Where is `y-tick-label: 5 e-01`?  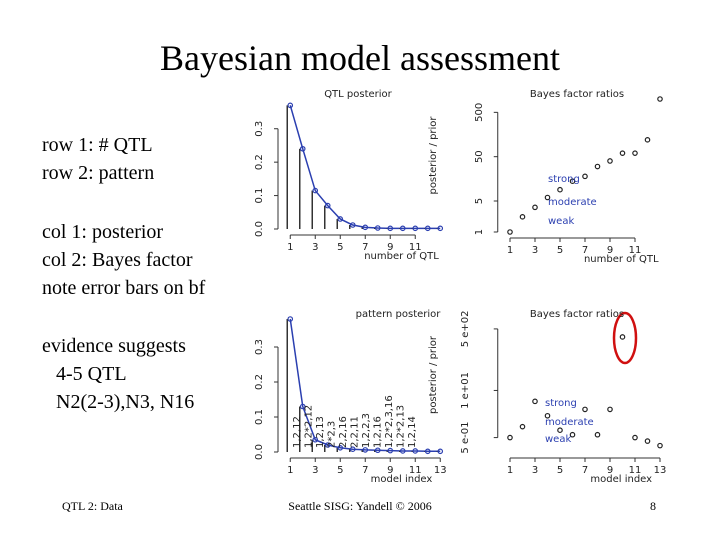 y-tick-label: 5 e-01 is located at coordinates (465, 438).